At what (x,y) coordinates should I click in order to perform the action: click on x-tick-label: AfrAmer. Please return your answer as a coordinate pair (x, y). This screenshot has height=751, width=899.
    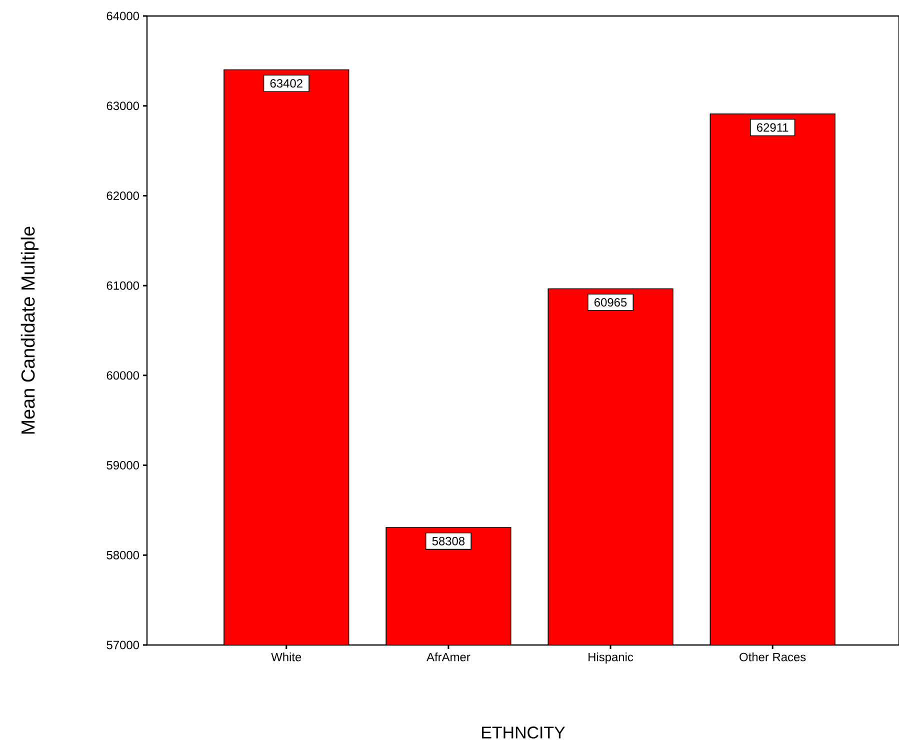
    Looking at the image, I should click on (448, 657).